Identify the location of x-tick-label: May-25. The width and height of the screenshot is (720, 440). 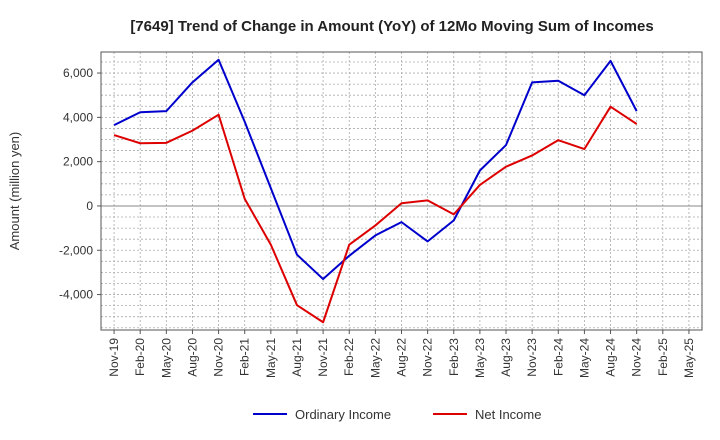
(689, 358).